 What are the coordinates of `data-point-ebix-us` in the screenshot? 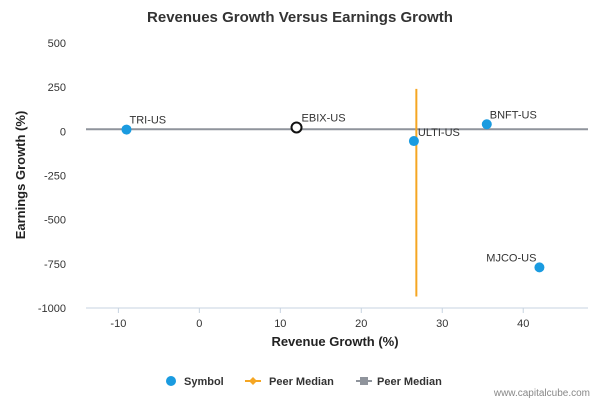 It's located at (296, 127).